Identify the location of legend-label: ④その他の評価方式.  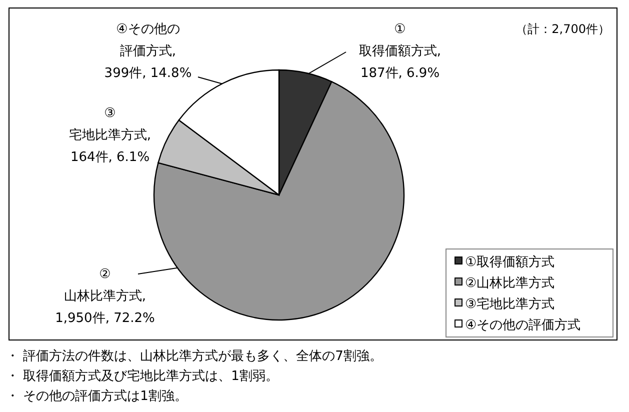
(523, 325).